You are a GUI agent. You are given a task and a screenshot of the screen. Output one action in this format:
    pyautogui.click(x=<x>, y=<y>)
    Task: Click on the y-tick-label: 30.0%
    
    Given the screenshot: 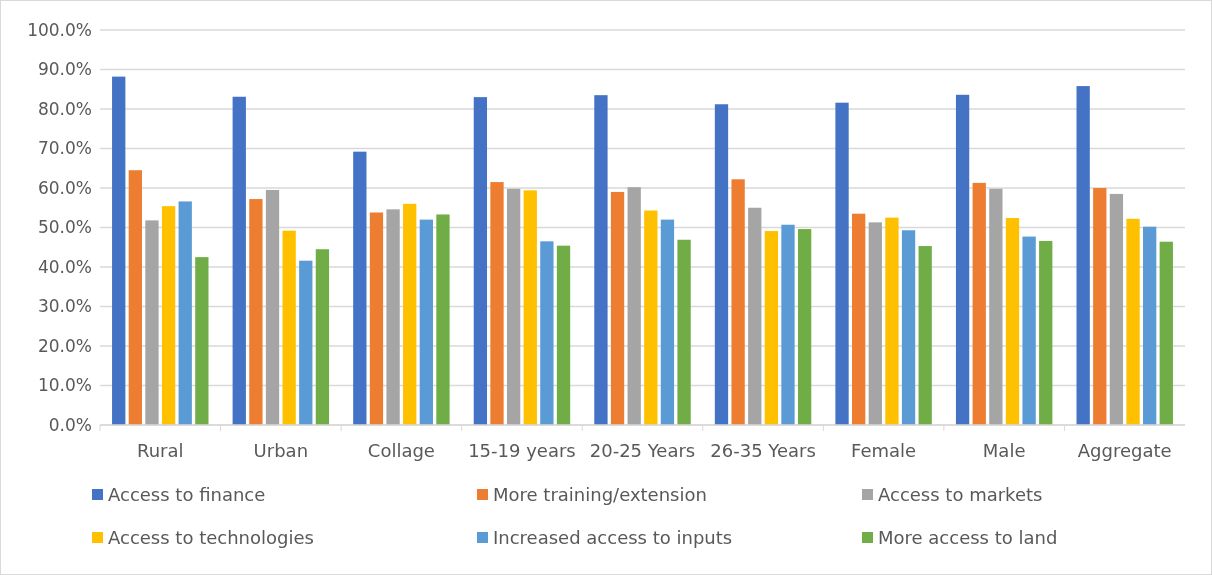 What is the action you would take?
    pyautogui.click(x=64, y=306)
    